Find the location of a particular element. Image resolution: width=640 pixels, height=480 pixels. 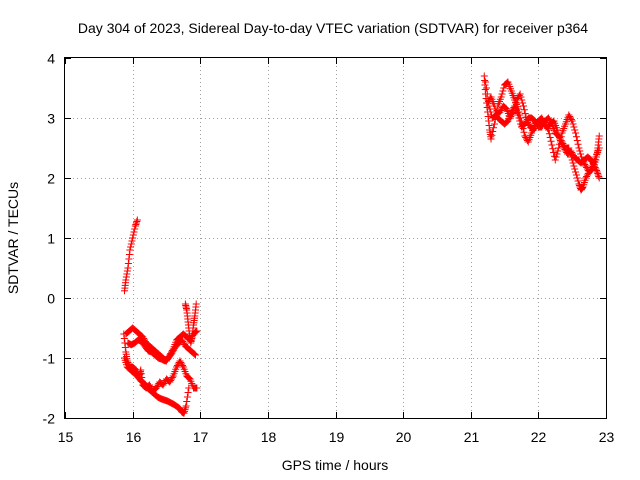

x-tick-labels: 15 16 17 18 19 20 21 22 23 is located at coordinates (336, 437).